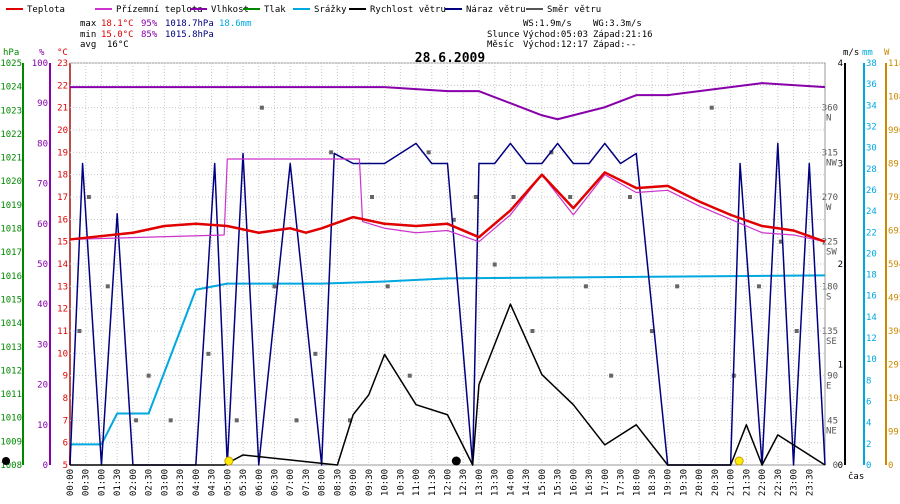 The width and height of the screenshot is (900, 504). Describe the element at coordinates (189, 24) in the screenshot. I see `stats-max-press: 1018.7hPa` at that location.